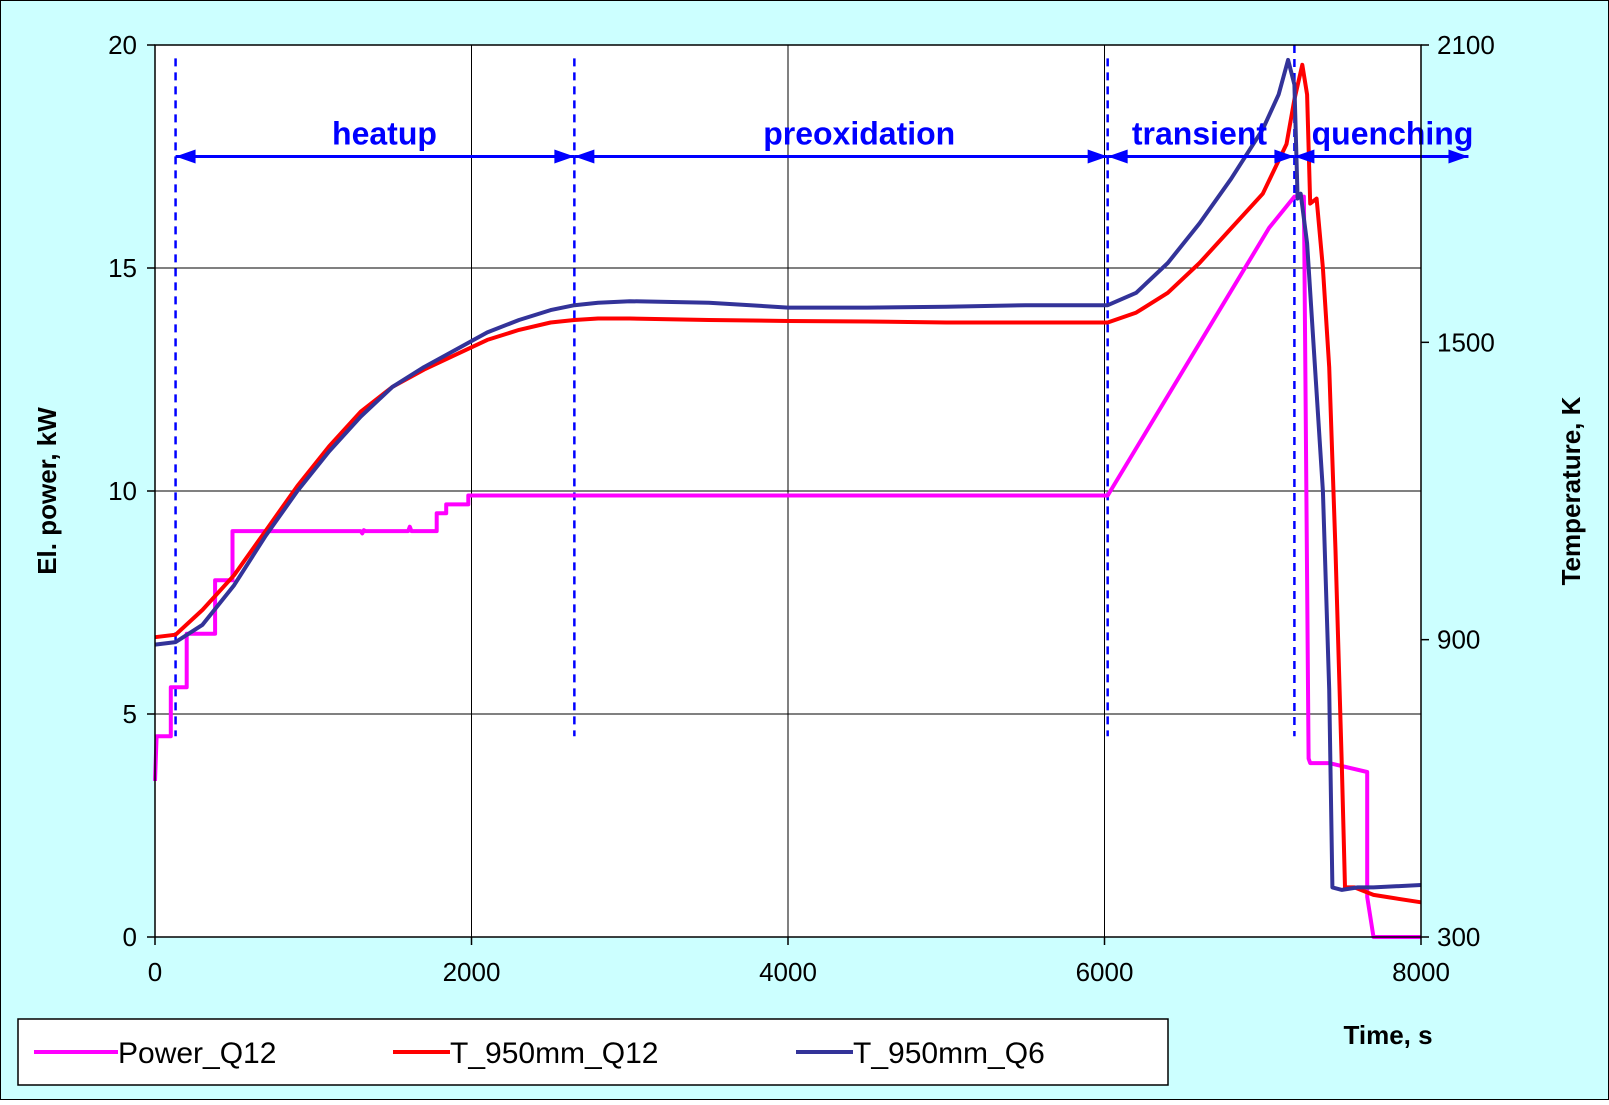 The width and height of the screenshot is (1609, 1105). I want to click on x-tick-label: 6000, so click(1105, 972).